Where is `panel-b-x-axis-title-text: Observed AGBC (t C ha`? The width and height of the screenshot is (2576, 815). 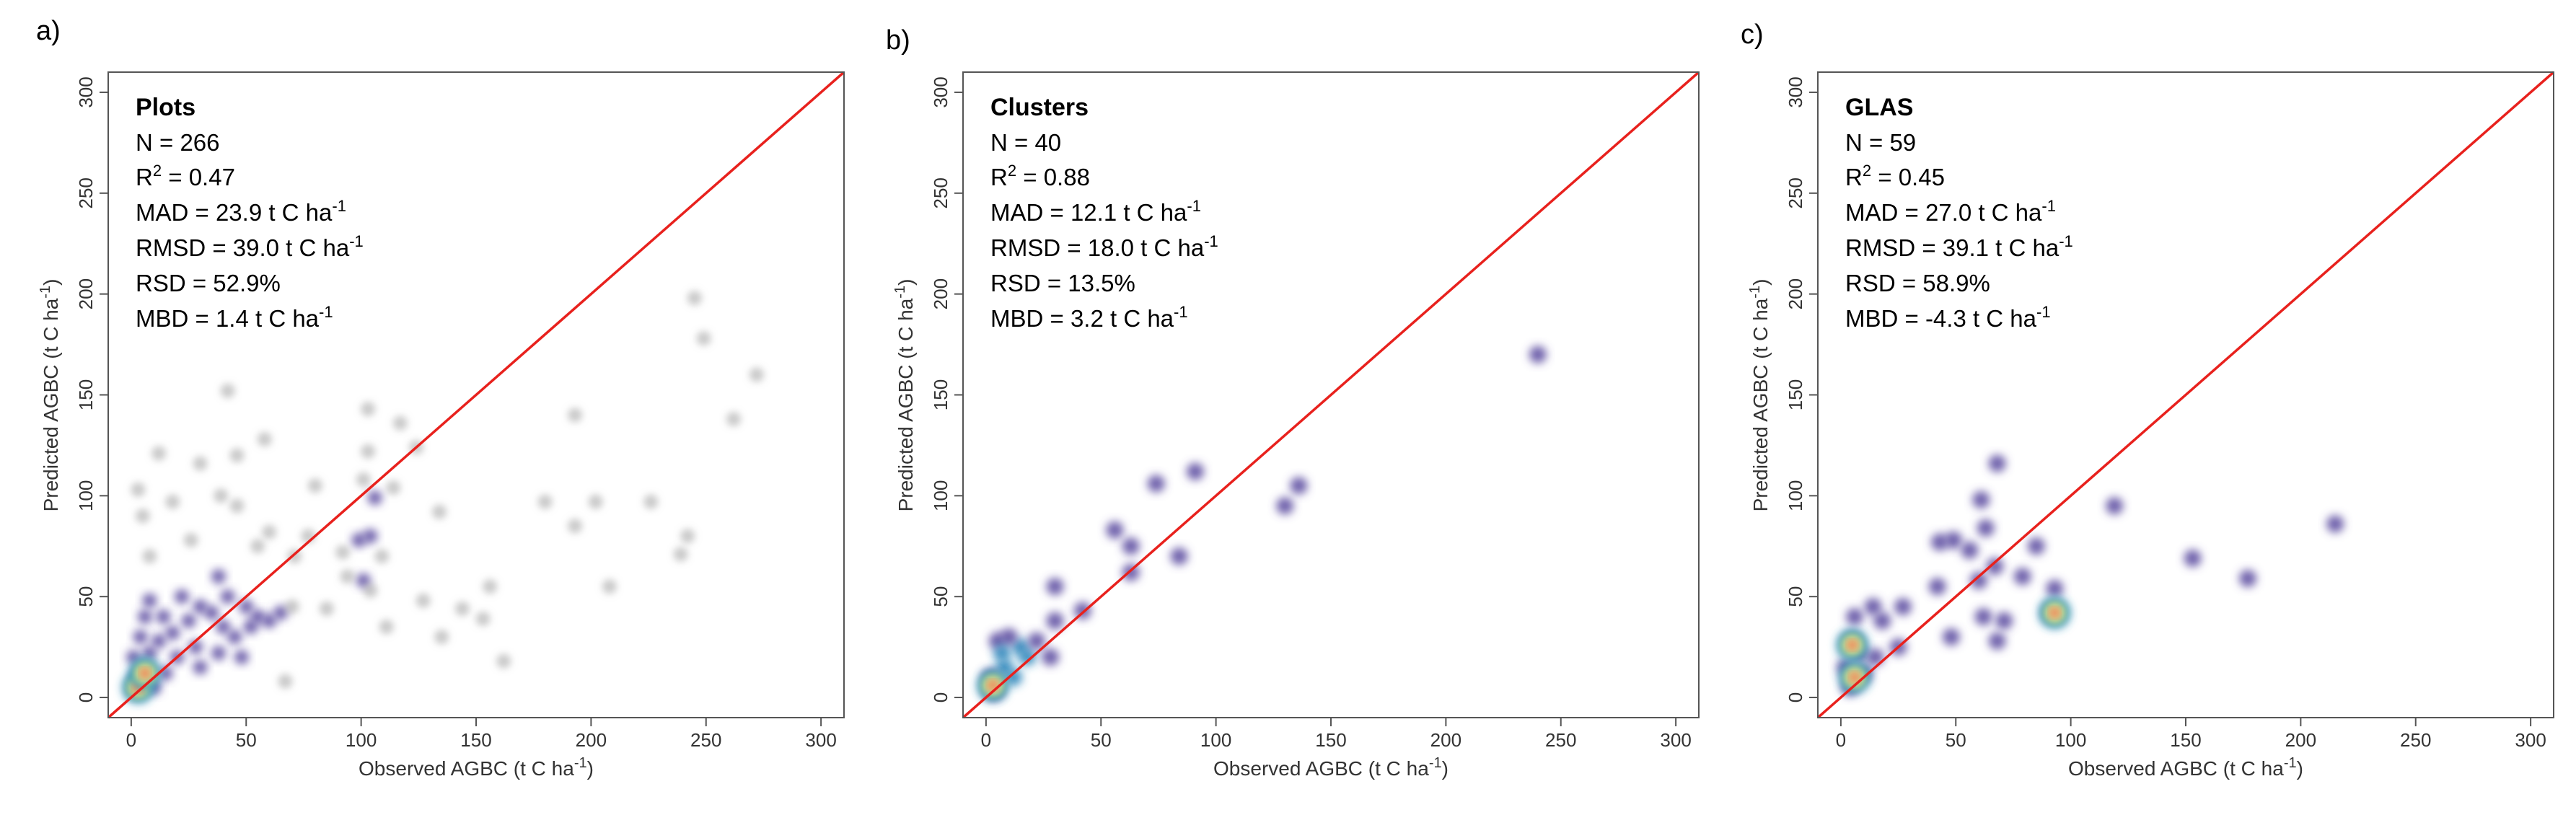
panel-b-x-axis-title-text: Observed AGBC (t C ha is located at coordinates (1321, 768).